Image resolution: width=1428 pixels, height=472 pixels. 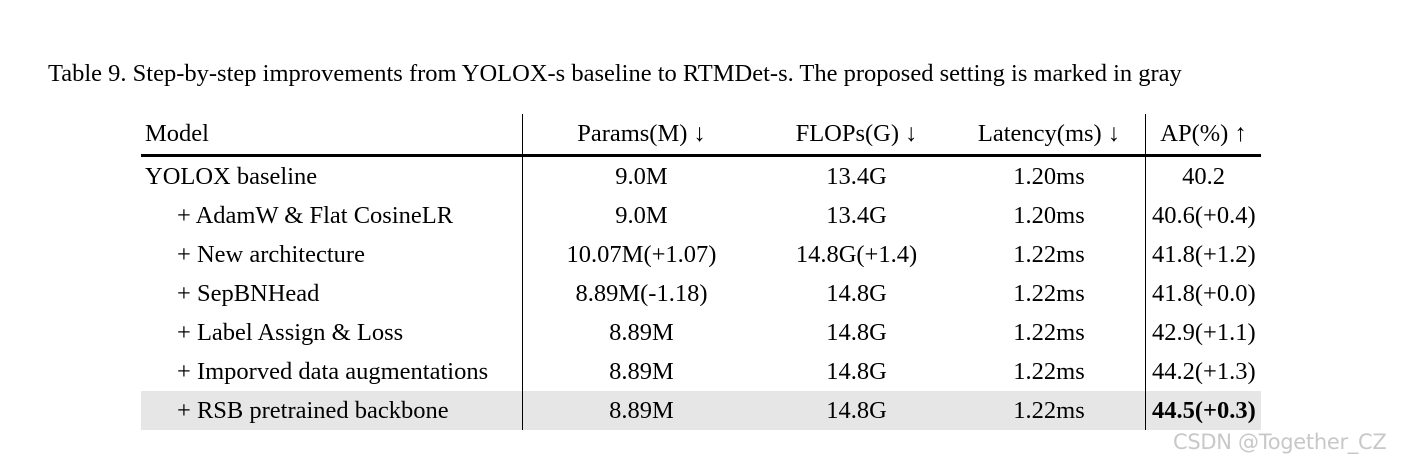 What do you see at coordinates (332, 215) in the screenshot?
I see `cell-model: + AdamW & Flat CosineLR` at bounding box center [332, 215].